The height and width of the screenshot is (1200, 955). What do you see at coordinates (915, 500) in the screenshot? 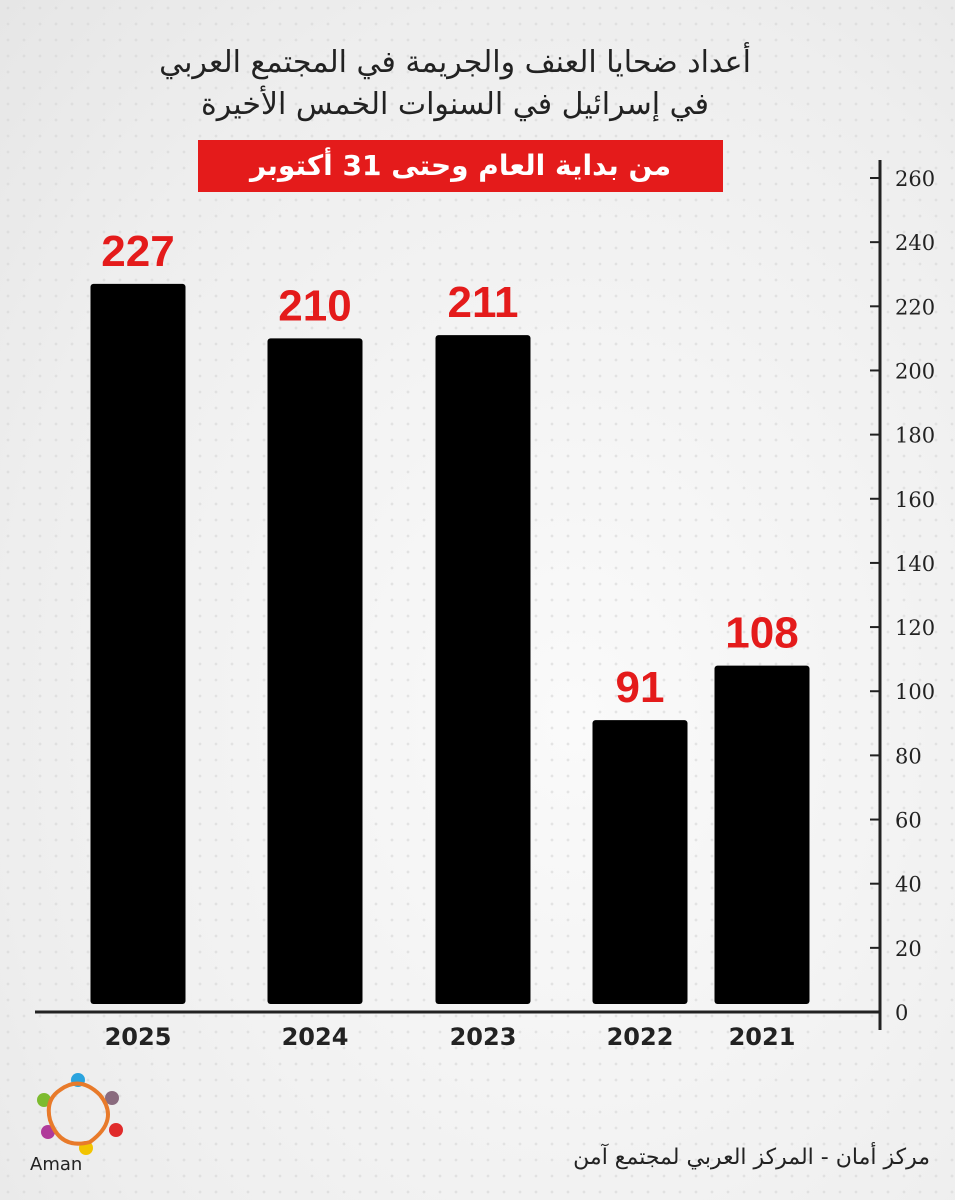
I see `y-tick-label: 160` at bounding box center [915, 500].